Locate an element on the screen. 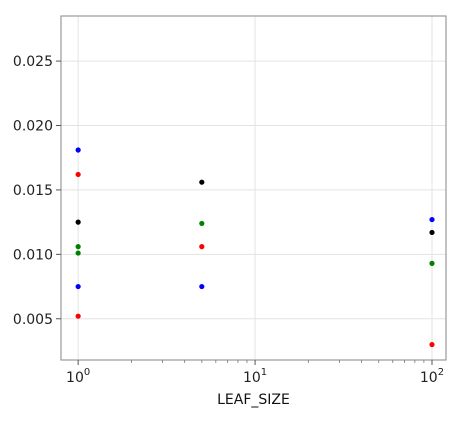 This screenshot has height=421, width=460. x-axis: 10⁰ 10¹ 10² is located at coordinates (255, 373).